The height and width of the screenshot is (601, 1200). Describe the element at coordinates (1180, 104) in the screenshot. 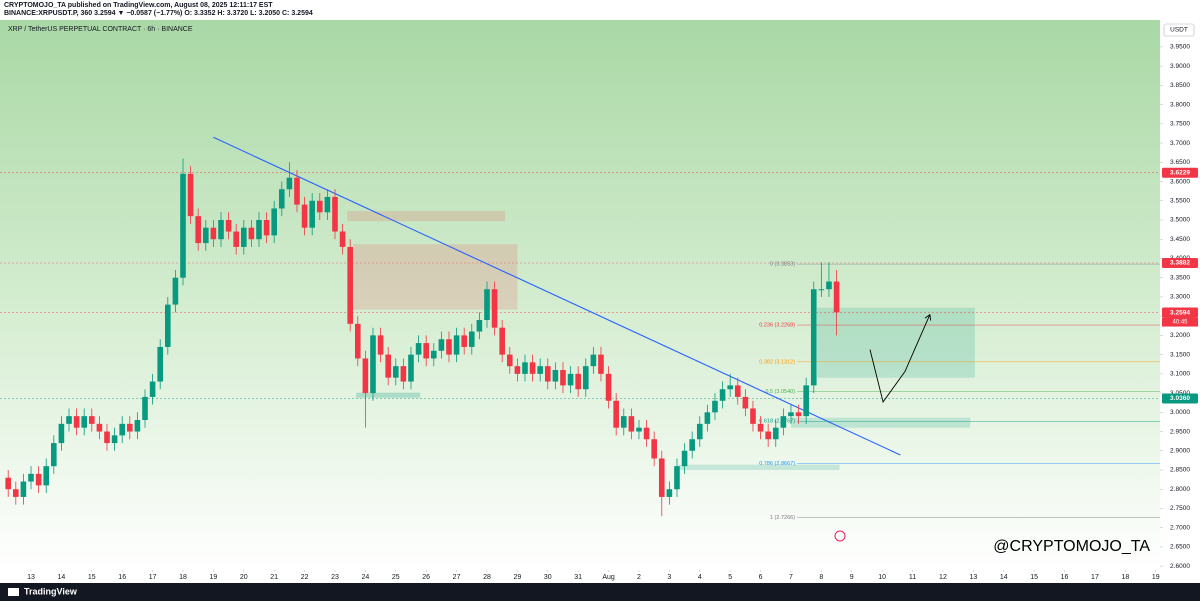

I see `y-tick-label: 3.8000` at that location.